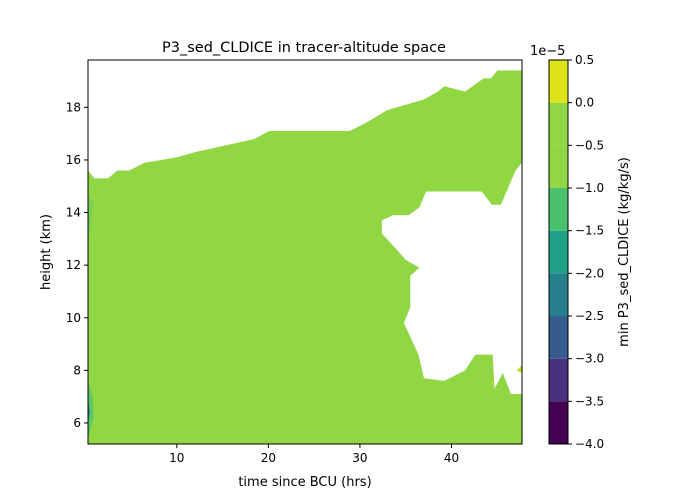 The image size is (700, 500). I want to click on x-tick-label: 10, so click(176, 458).